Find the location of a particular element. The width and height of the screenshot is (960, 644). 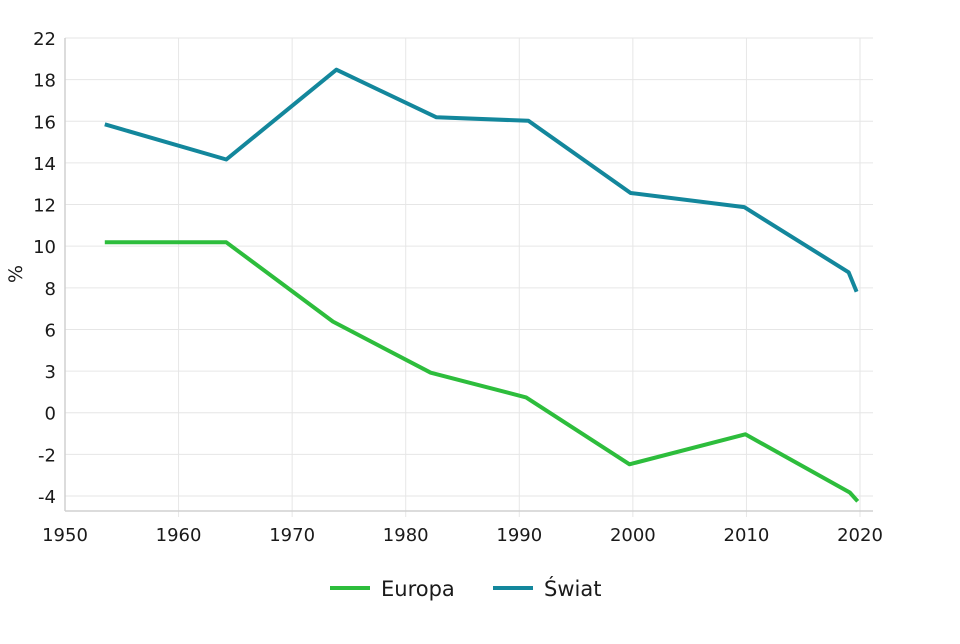

y-axis-label: % is located at coordinates (16, 274).